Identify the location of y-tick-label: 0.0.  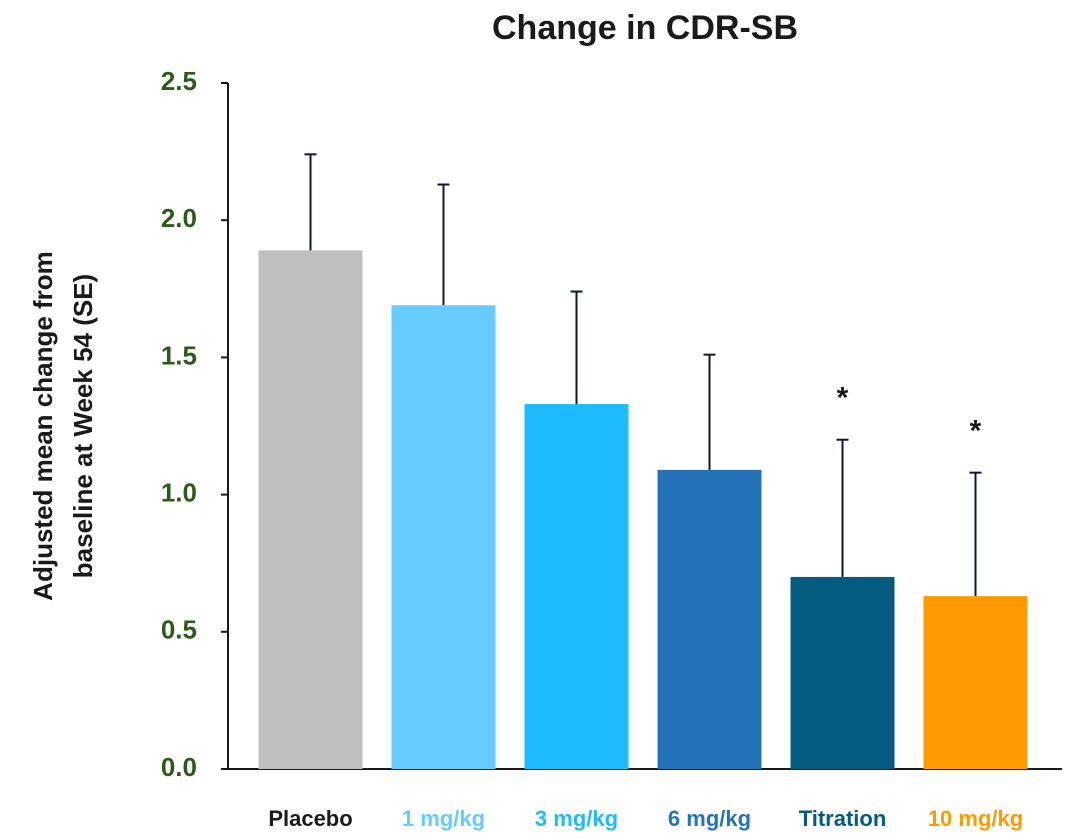
(179, 767).